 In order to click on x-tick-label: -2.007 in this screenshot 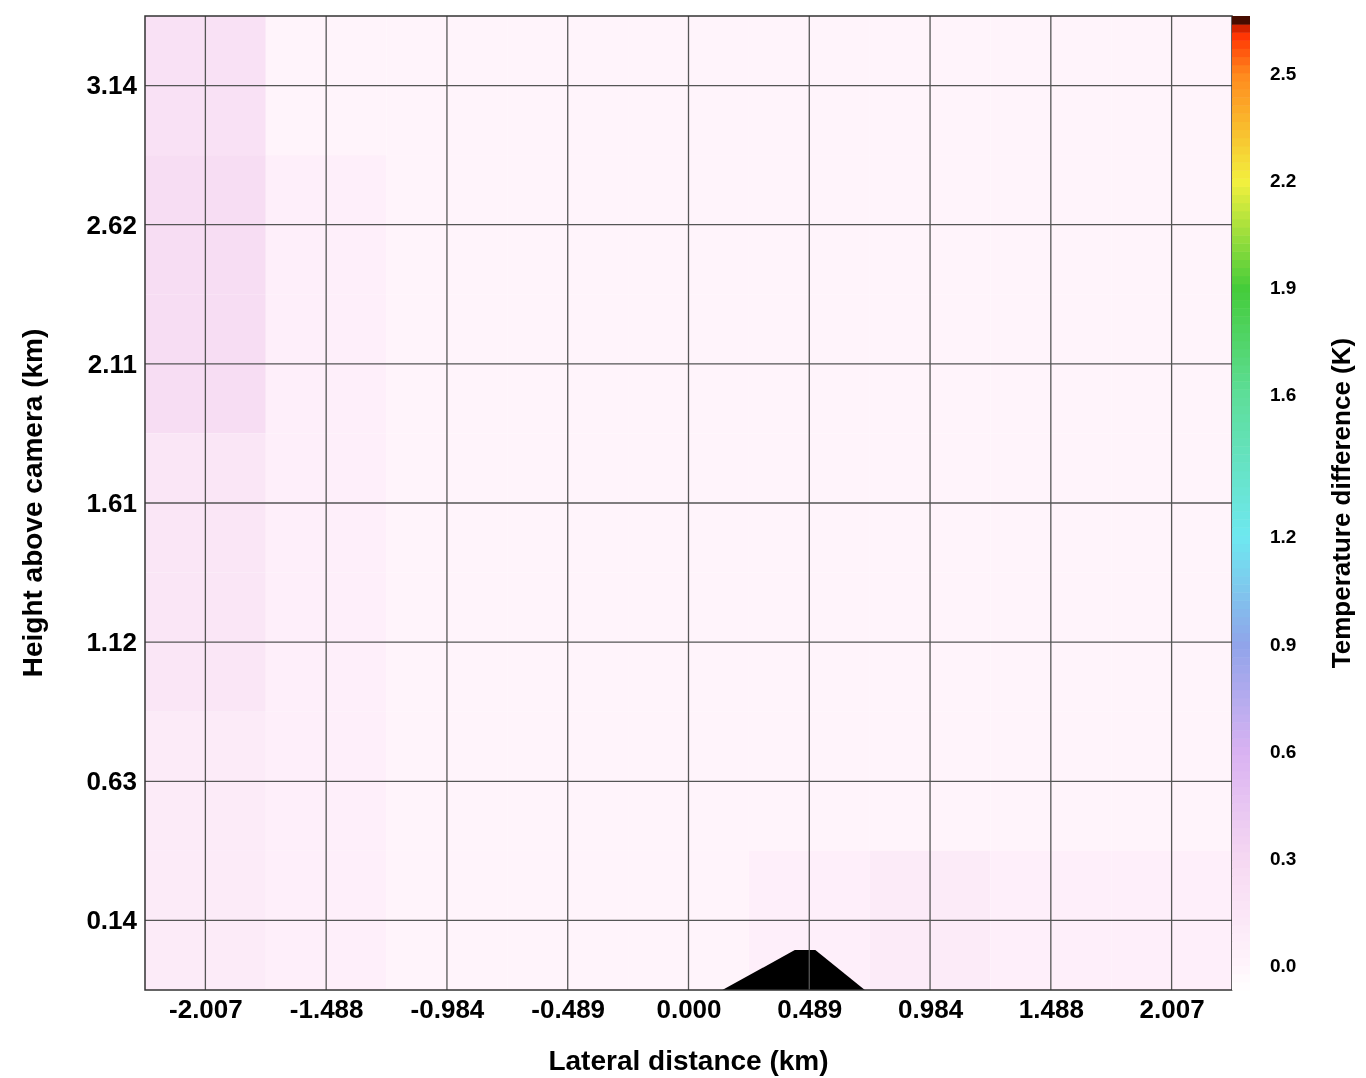, I will do `click(206, 1009)`.